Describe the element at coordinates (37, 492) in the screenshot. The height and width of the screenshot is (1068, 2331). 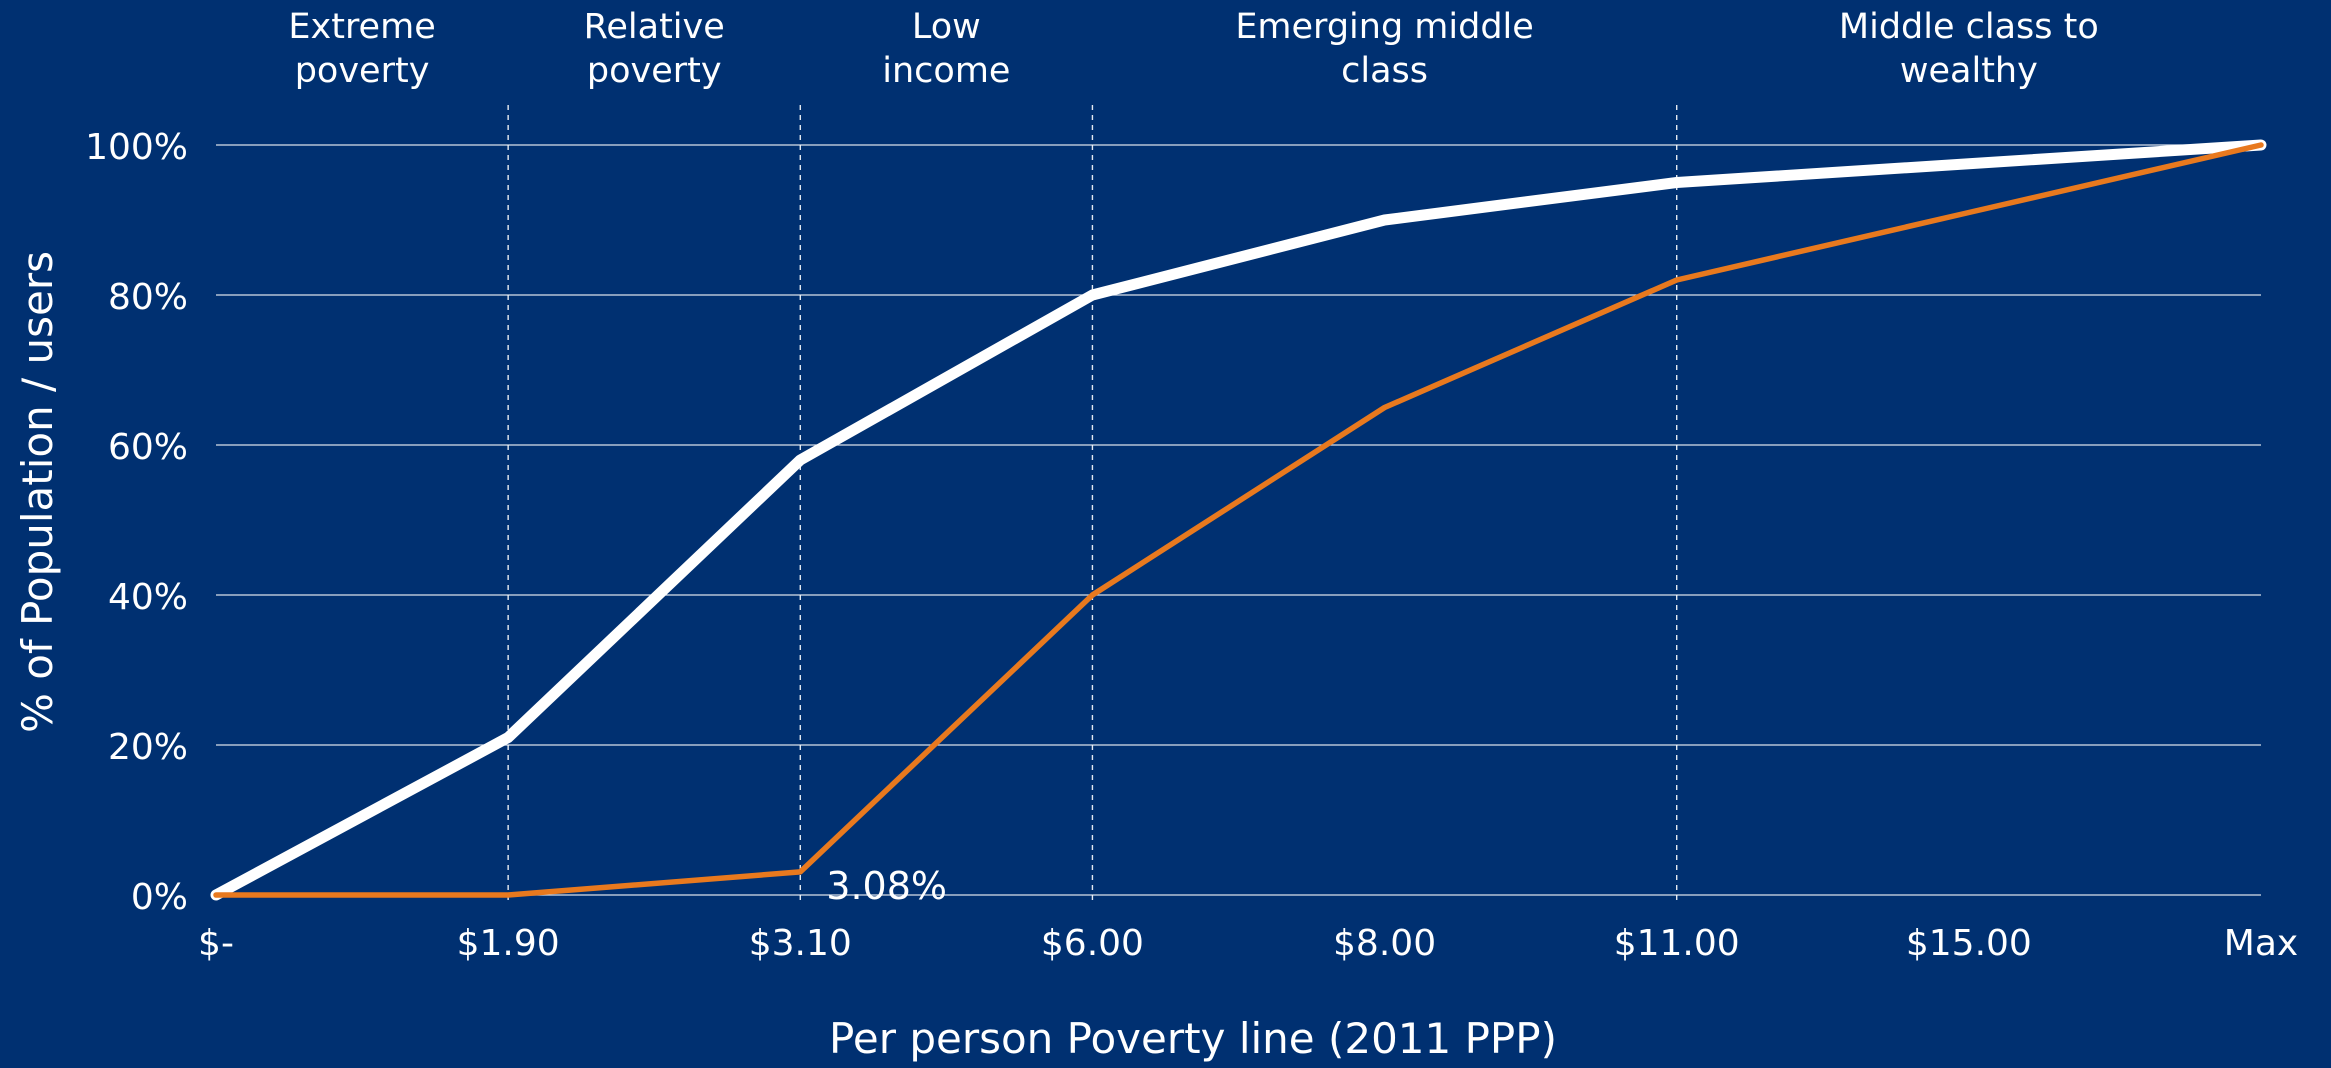
I see `y-axis-title: % of Population / users` at that location.